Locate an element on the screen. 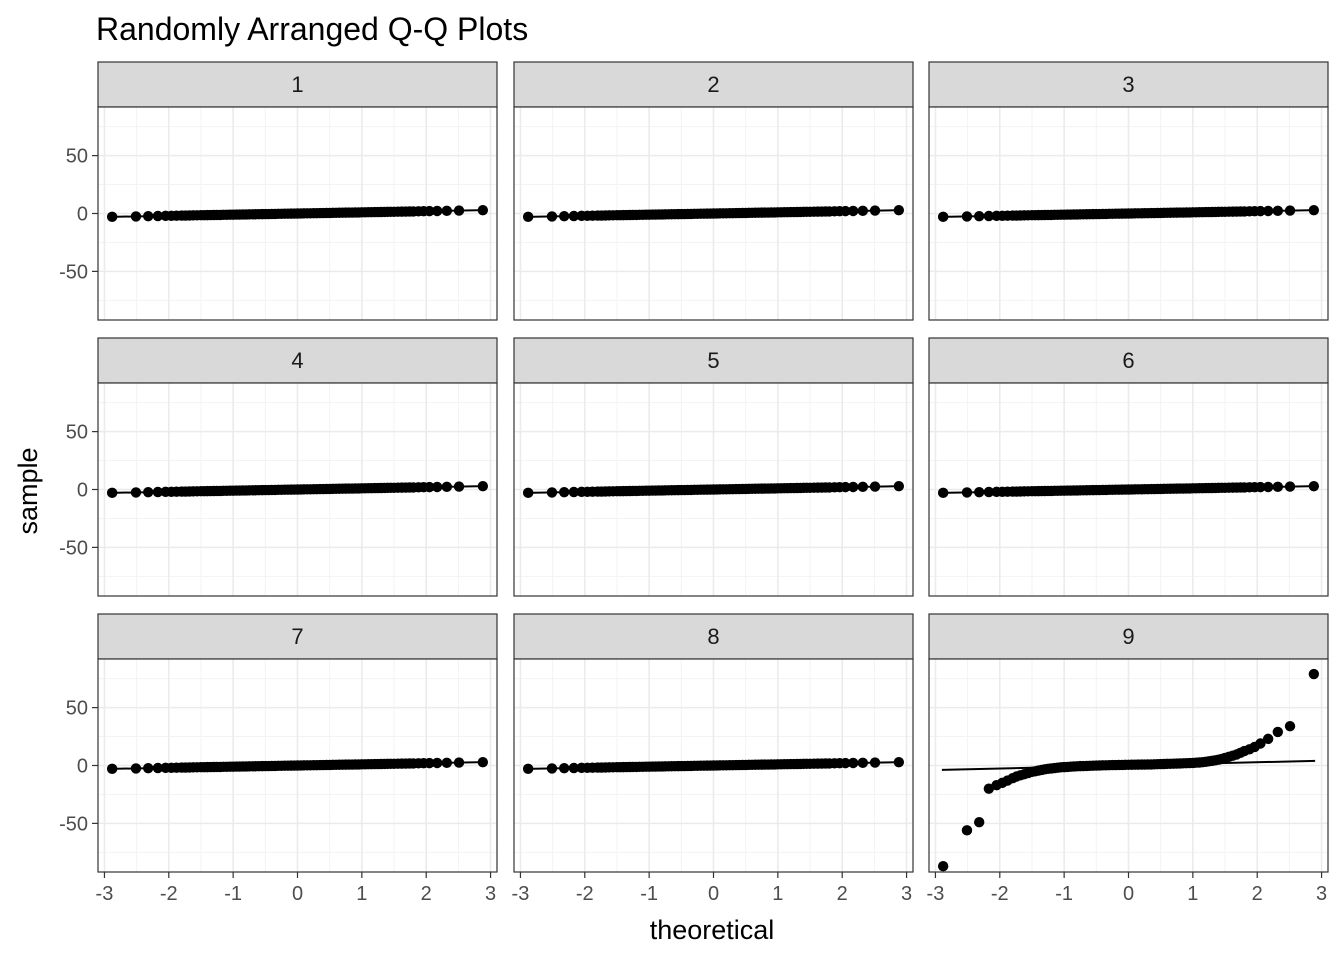  facet-panel-2: 2 is located at coordinates (713, 191).